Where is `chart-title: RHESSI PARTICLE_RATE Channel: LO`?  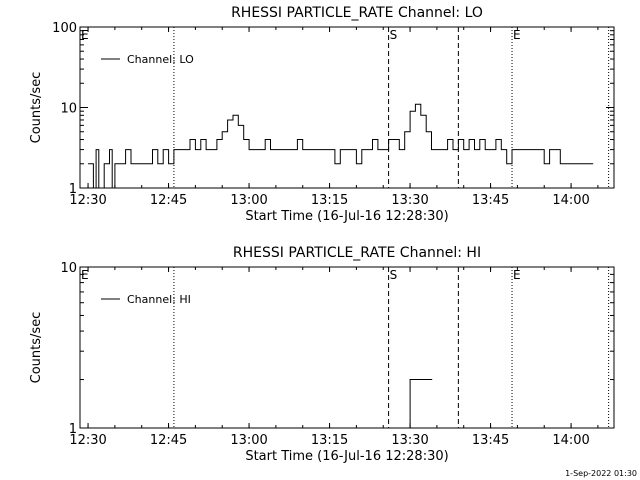 chart-title: RHESSI PARTICLE_RATE Channel: LO is located at coordinates (357, 13).